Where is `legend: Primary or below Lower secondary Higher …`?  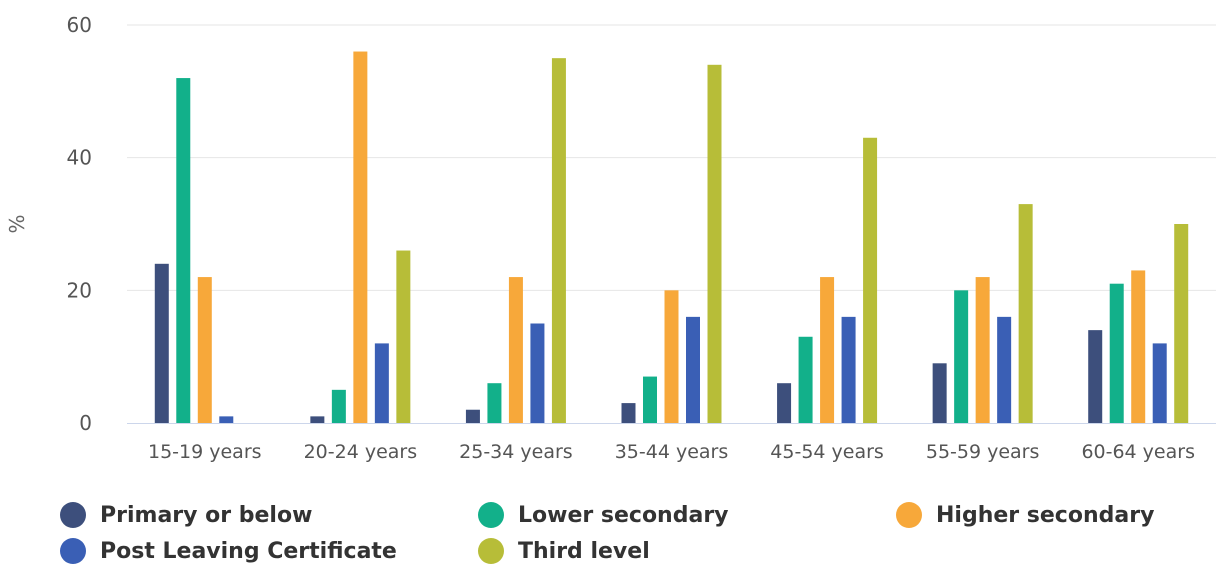 legend: Primary or below Lower secondary Higher … is located at coordinates (635, 533).